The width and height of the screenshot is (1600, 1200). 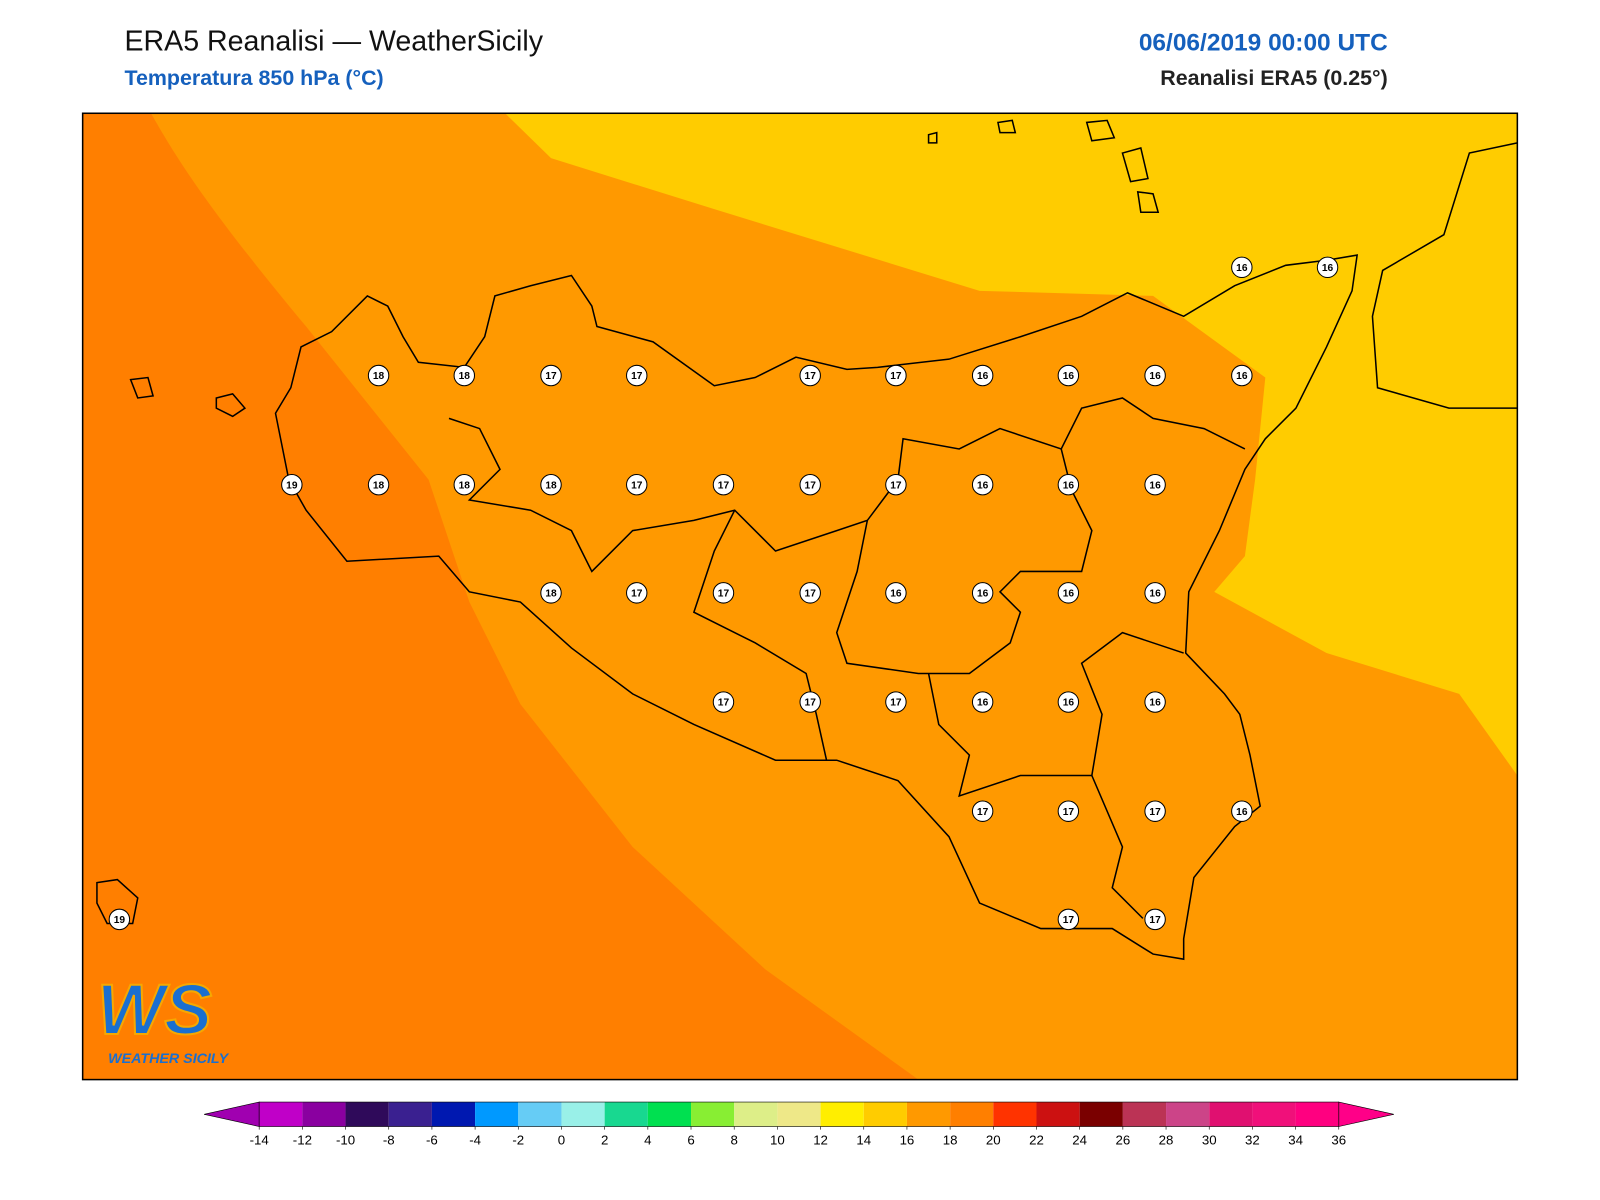 What do you see at coordinates (253, 78) in the screenshot?
I see `subtitle: Temperatura 850 hPa (°C)` at bounding box center [253, 78].